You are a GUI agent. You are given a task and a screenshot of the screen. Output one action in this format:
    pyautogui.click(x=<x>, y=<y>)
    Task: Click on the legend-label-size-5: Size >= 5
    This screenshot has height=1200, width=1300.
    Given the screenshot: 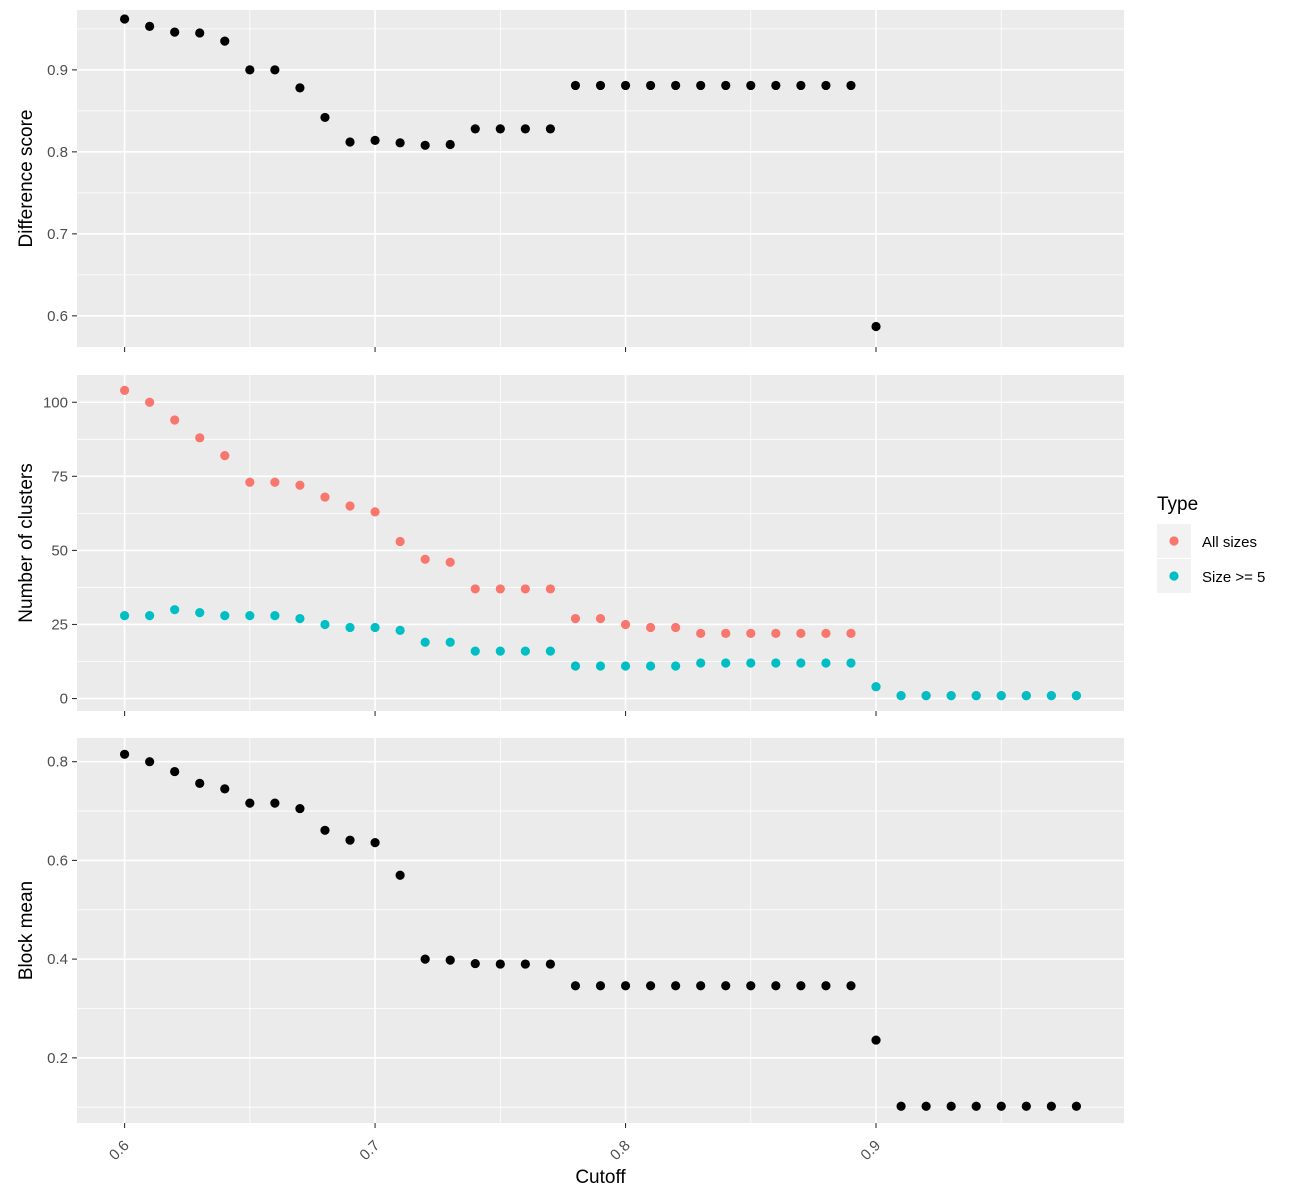 What is the action you would take?
    pyautogui.click(x=1233, y=577)
    